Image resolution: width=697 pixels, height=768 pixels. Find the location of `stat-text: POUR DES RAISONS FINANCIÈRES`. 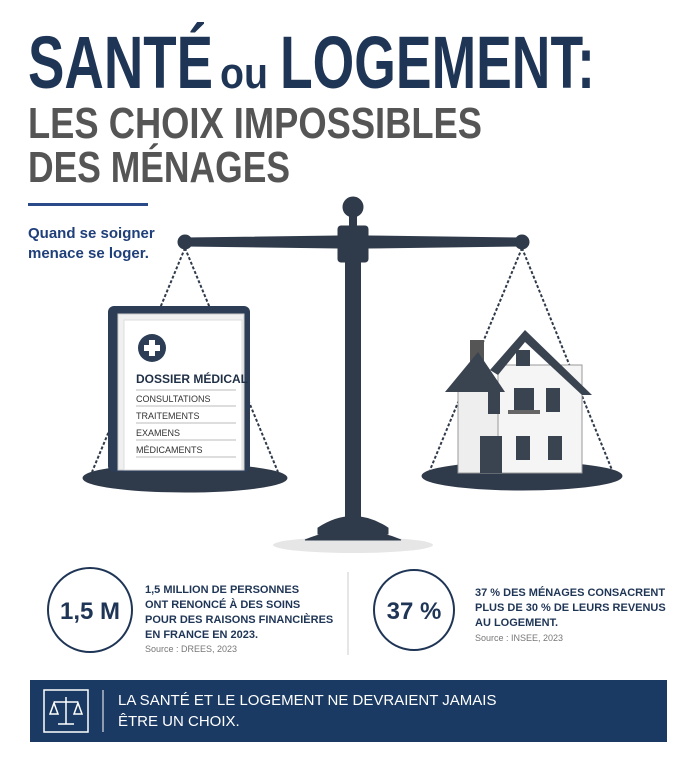

stat-text: POUR DES RAISONS FINANCIÈRES is located at coordinates (239, 619).